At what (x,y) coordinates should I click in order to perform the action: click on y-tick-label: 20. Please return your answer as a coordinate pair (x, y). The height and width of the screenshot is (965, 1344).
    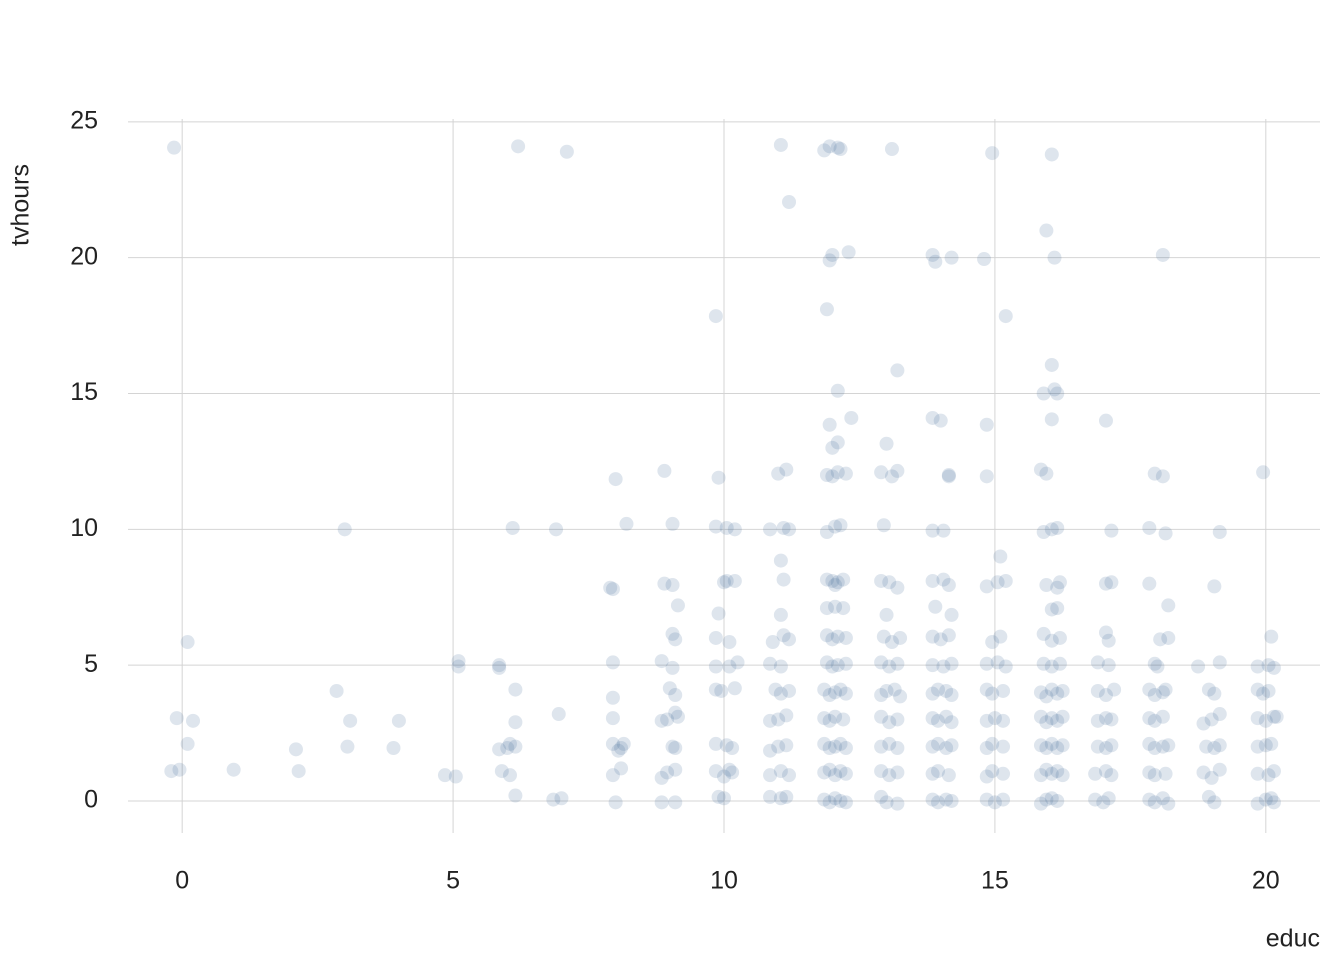
    Looking at the image, I should click on (84, 256).